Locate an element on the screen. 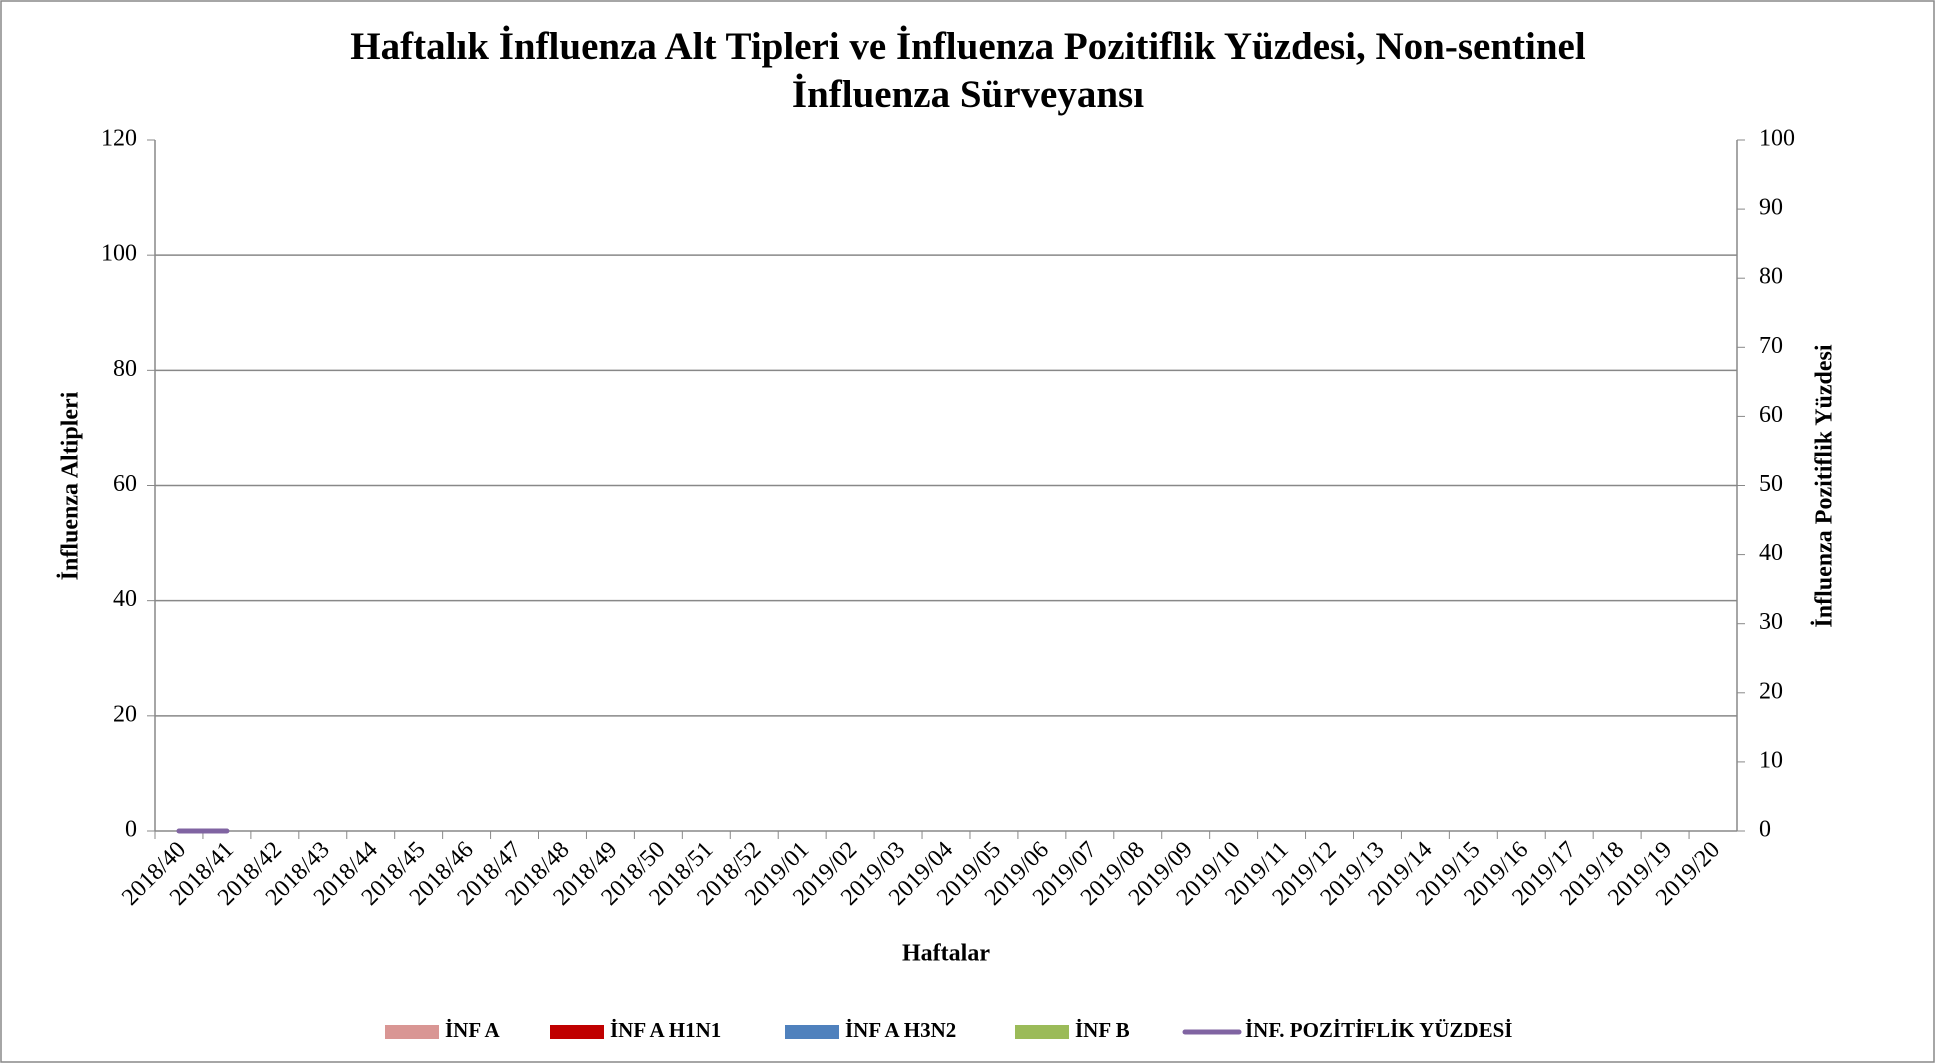 The height and width of the screenshot is (1063, 1935). y-tick-label: 0 is located at coordinates (131, 830).